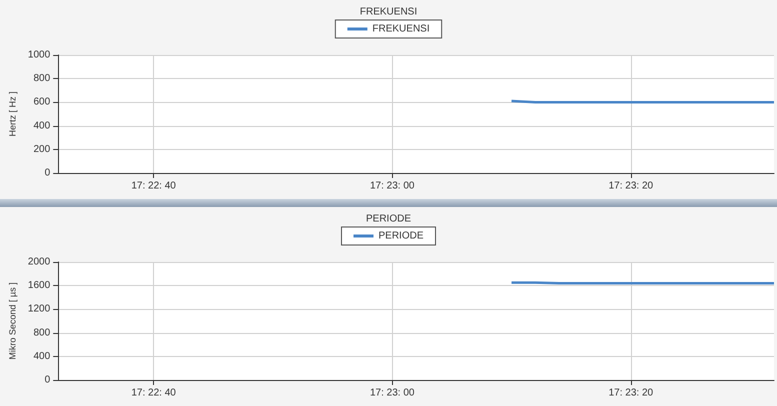  What do you see at coordinates (39, 286) in the screenshot?
I see `y-tick-label: 1600` at bounding box center [39, 286].